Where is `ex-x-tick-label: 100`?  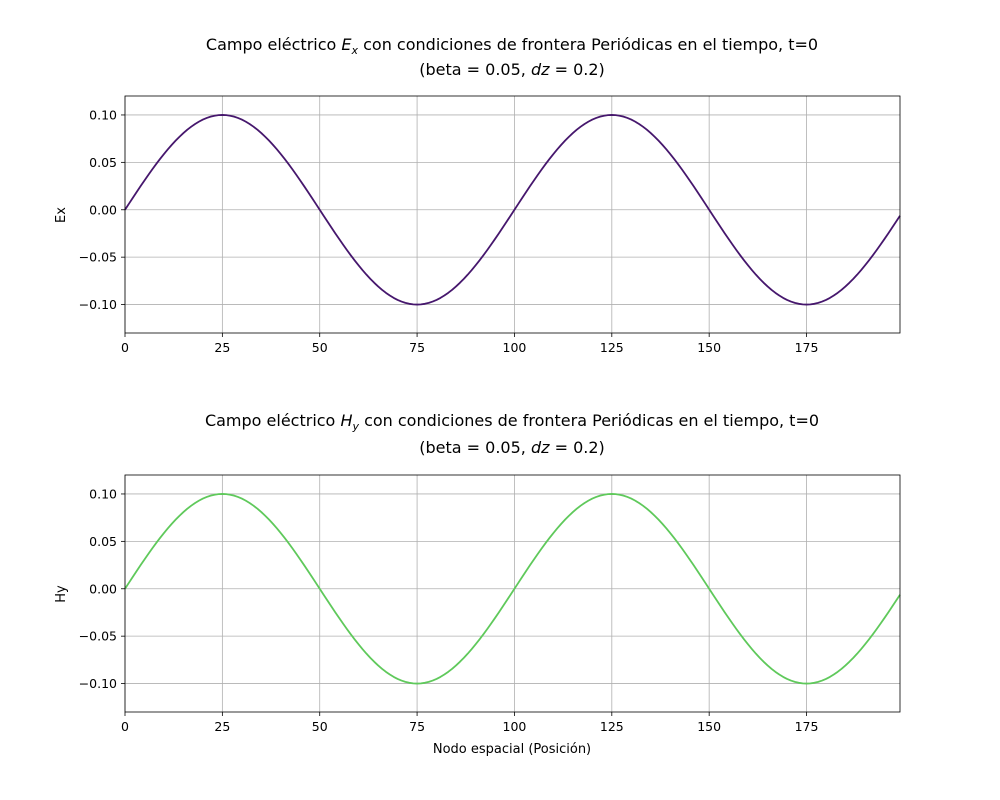 ex-x-tick-label: 100 is located at coordinates (515, 347).